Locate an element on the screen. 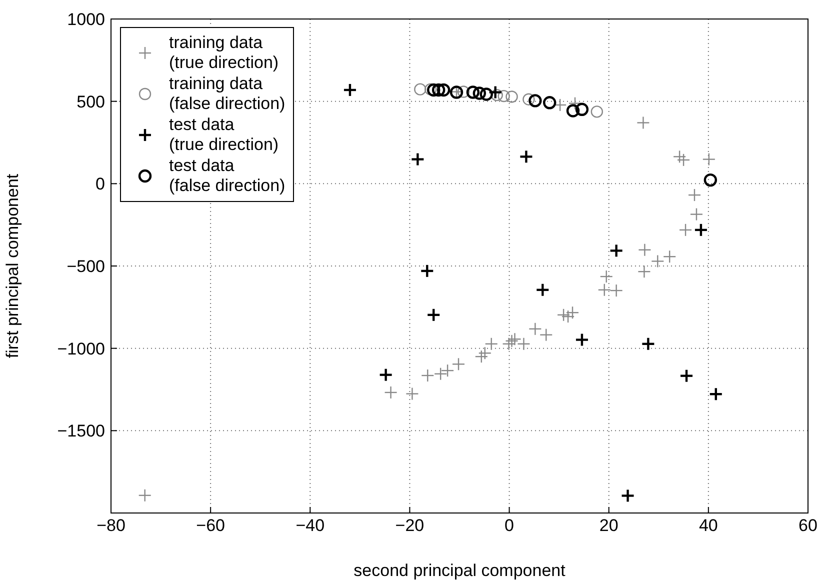 This screenshot has width=820, height=580. y-tick-label: −1000 is located at coordinates (81, 348).